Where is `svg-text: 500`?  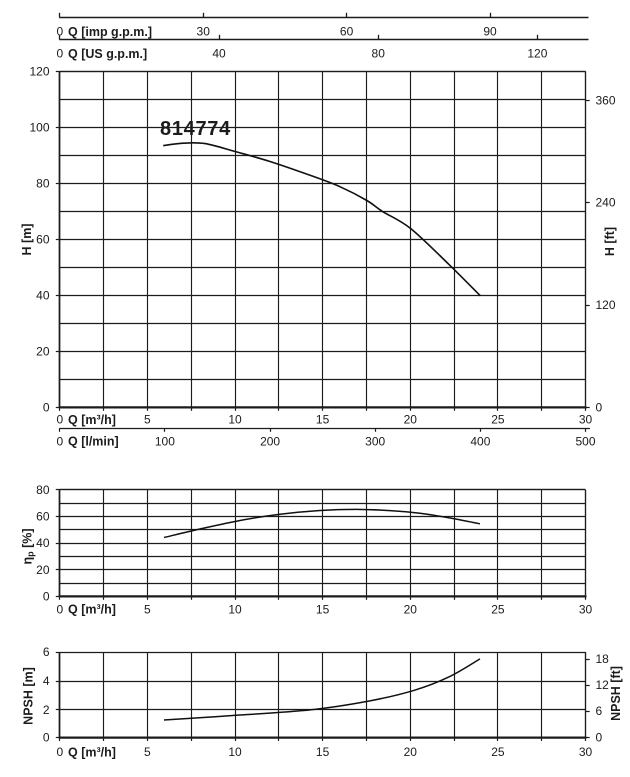 svg-text: 500 is located at coordinates (585, 441).